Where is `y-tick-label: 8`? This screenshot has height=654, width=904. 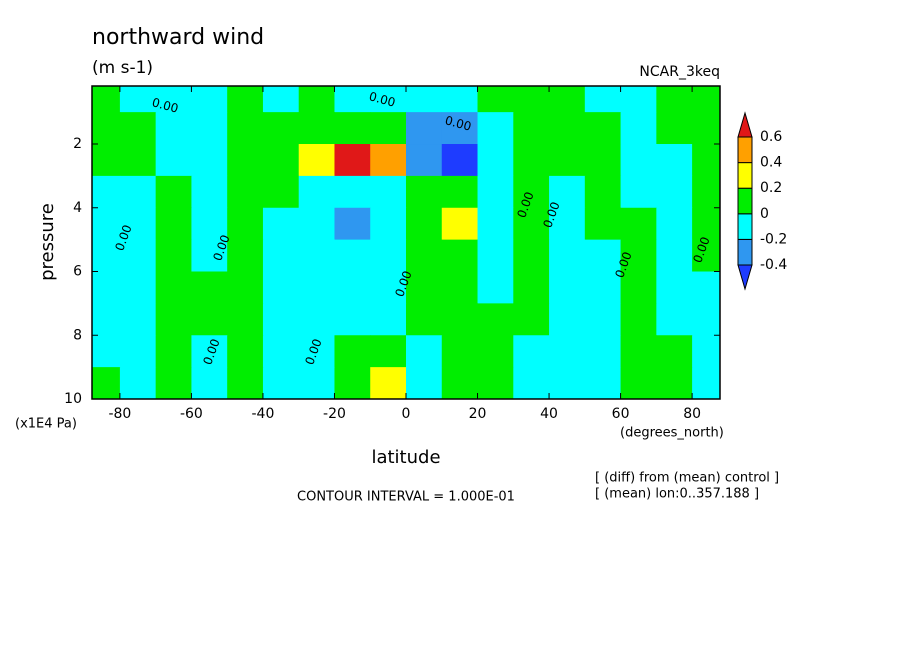
y-tick-label: 8 is located at coordinates (77, 335).